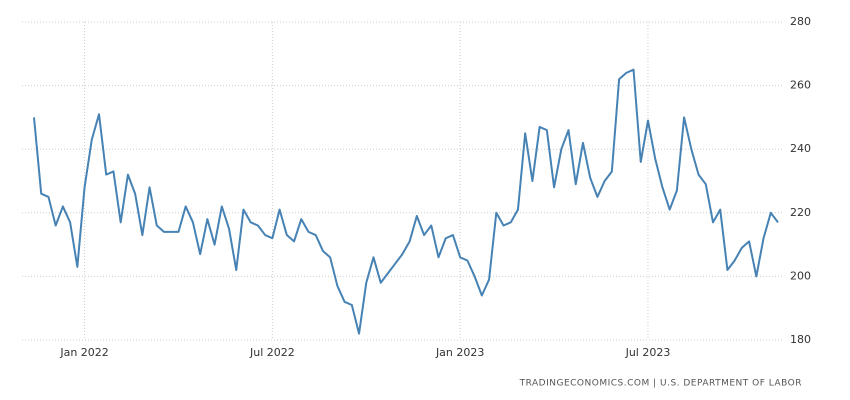  What do you see at coordinates (800, 21) in the screenshot?
I see `y-tick-label: 280` at bounding box center [800, 21].